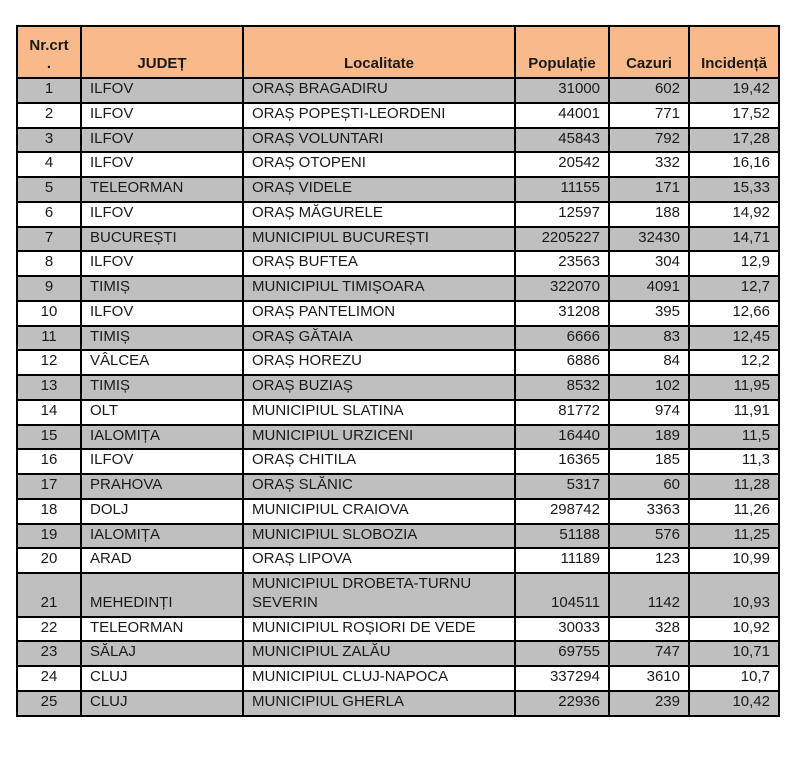 The height and width of the screenshot is (761, 800). I want to click on table-row: 17 PRAHOVA ORAȘ SLĂNIC 5317 60 11,28, so click(398, 486).